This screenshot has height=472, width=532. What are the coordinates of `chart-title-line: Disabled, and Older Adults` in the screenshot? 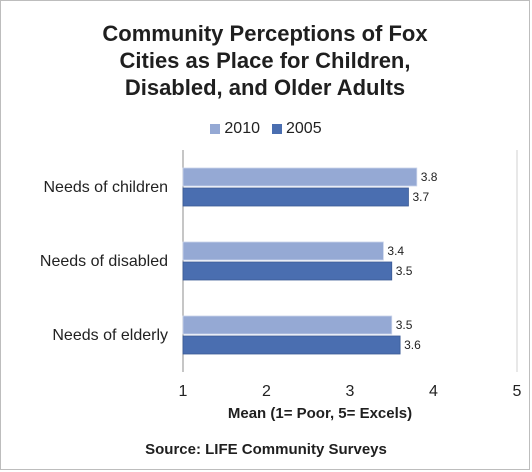 It's located at (265, 87).